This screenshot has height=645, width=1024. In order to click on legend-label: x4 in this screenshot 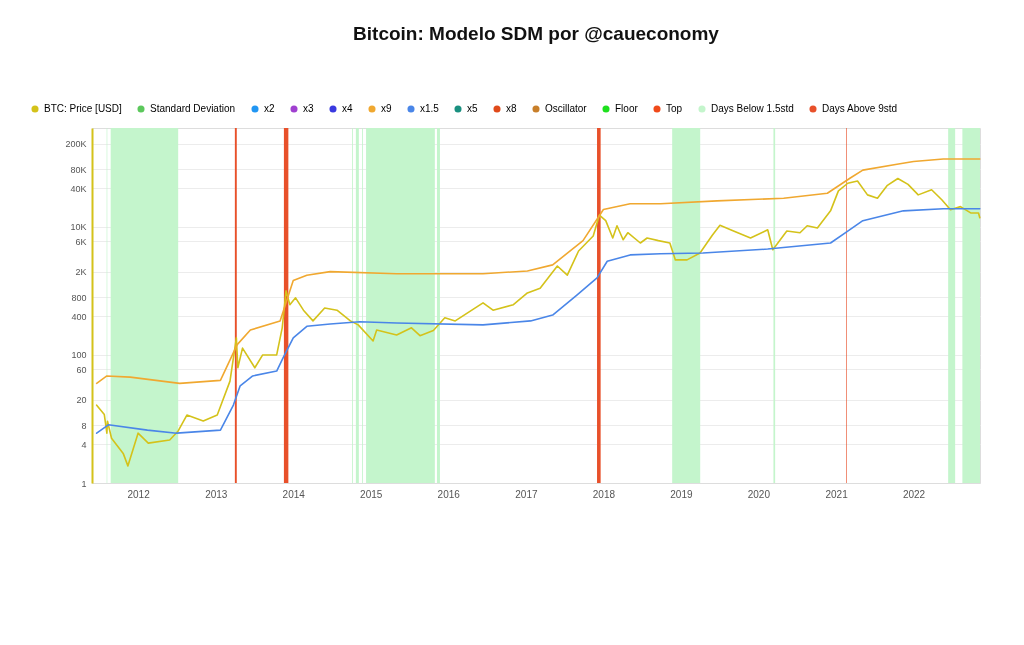, I will do `click(347, 108)`.